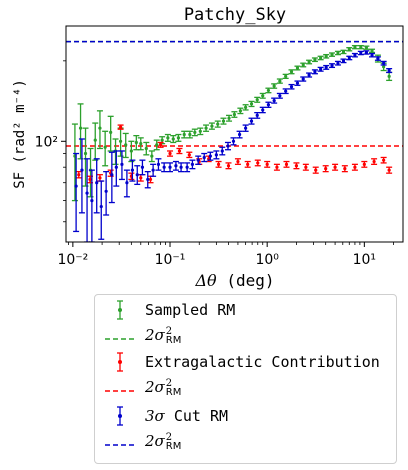 This screenshot has width=408, height=470. I want to click on legend-item: 2σ 2 RM, so click(245, 339).